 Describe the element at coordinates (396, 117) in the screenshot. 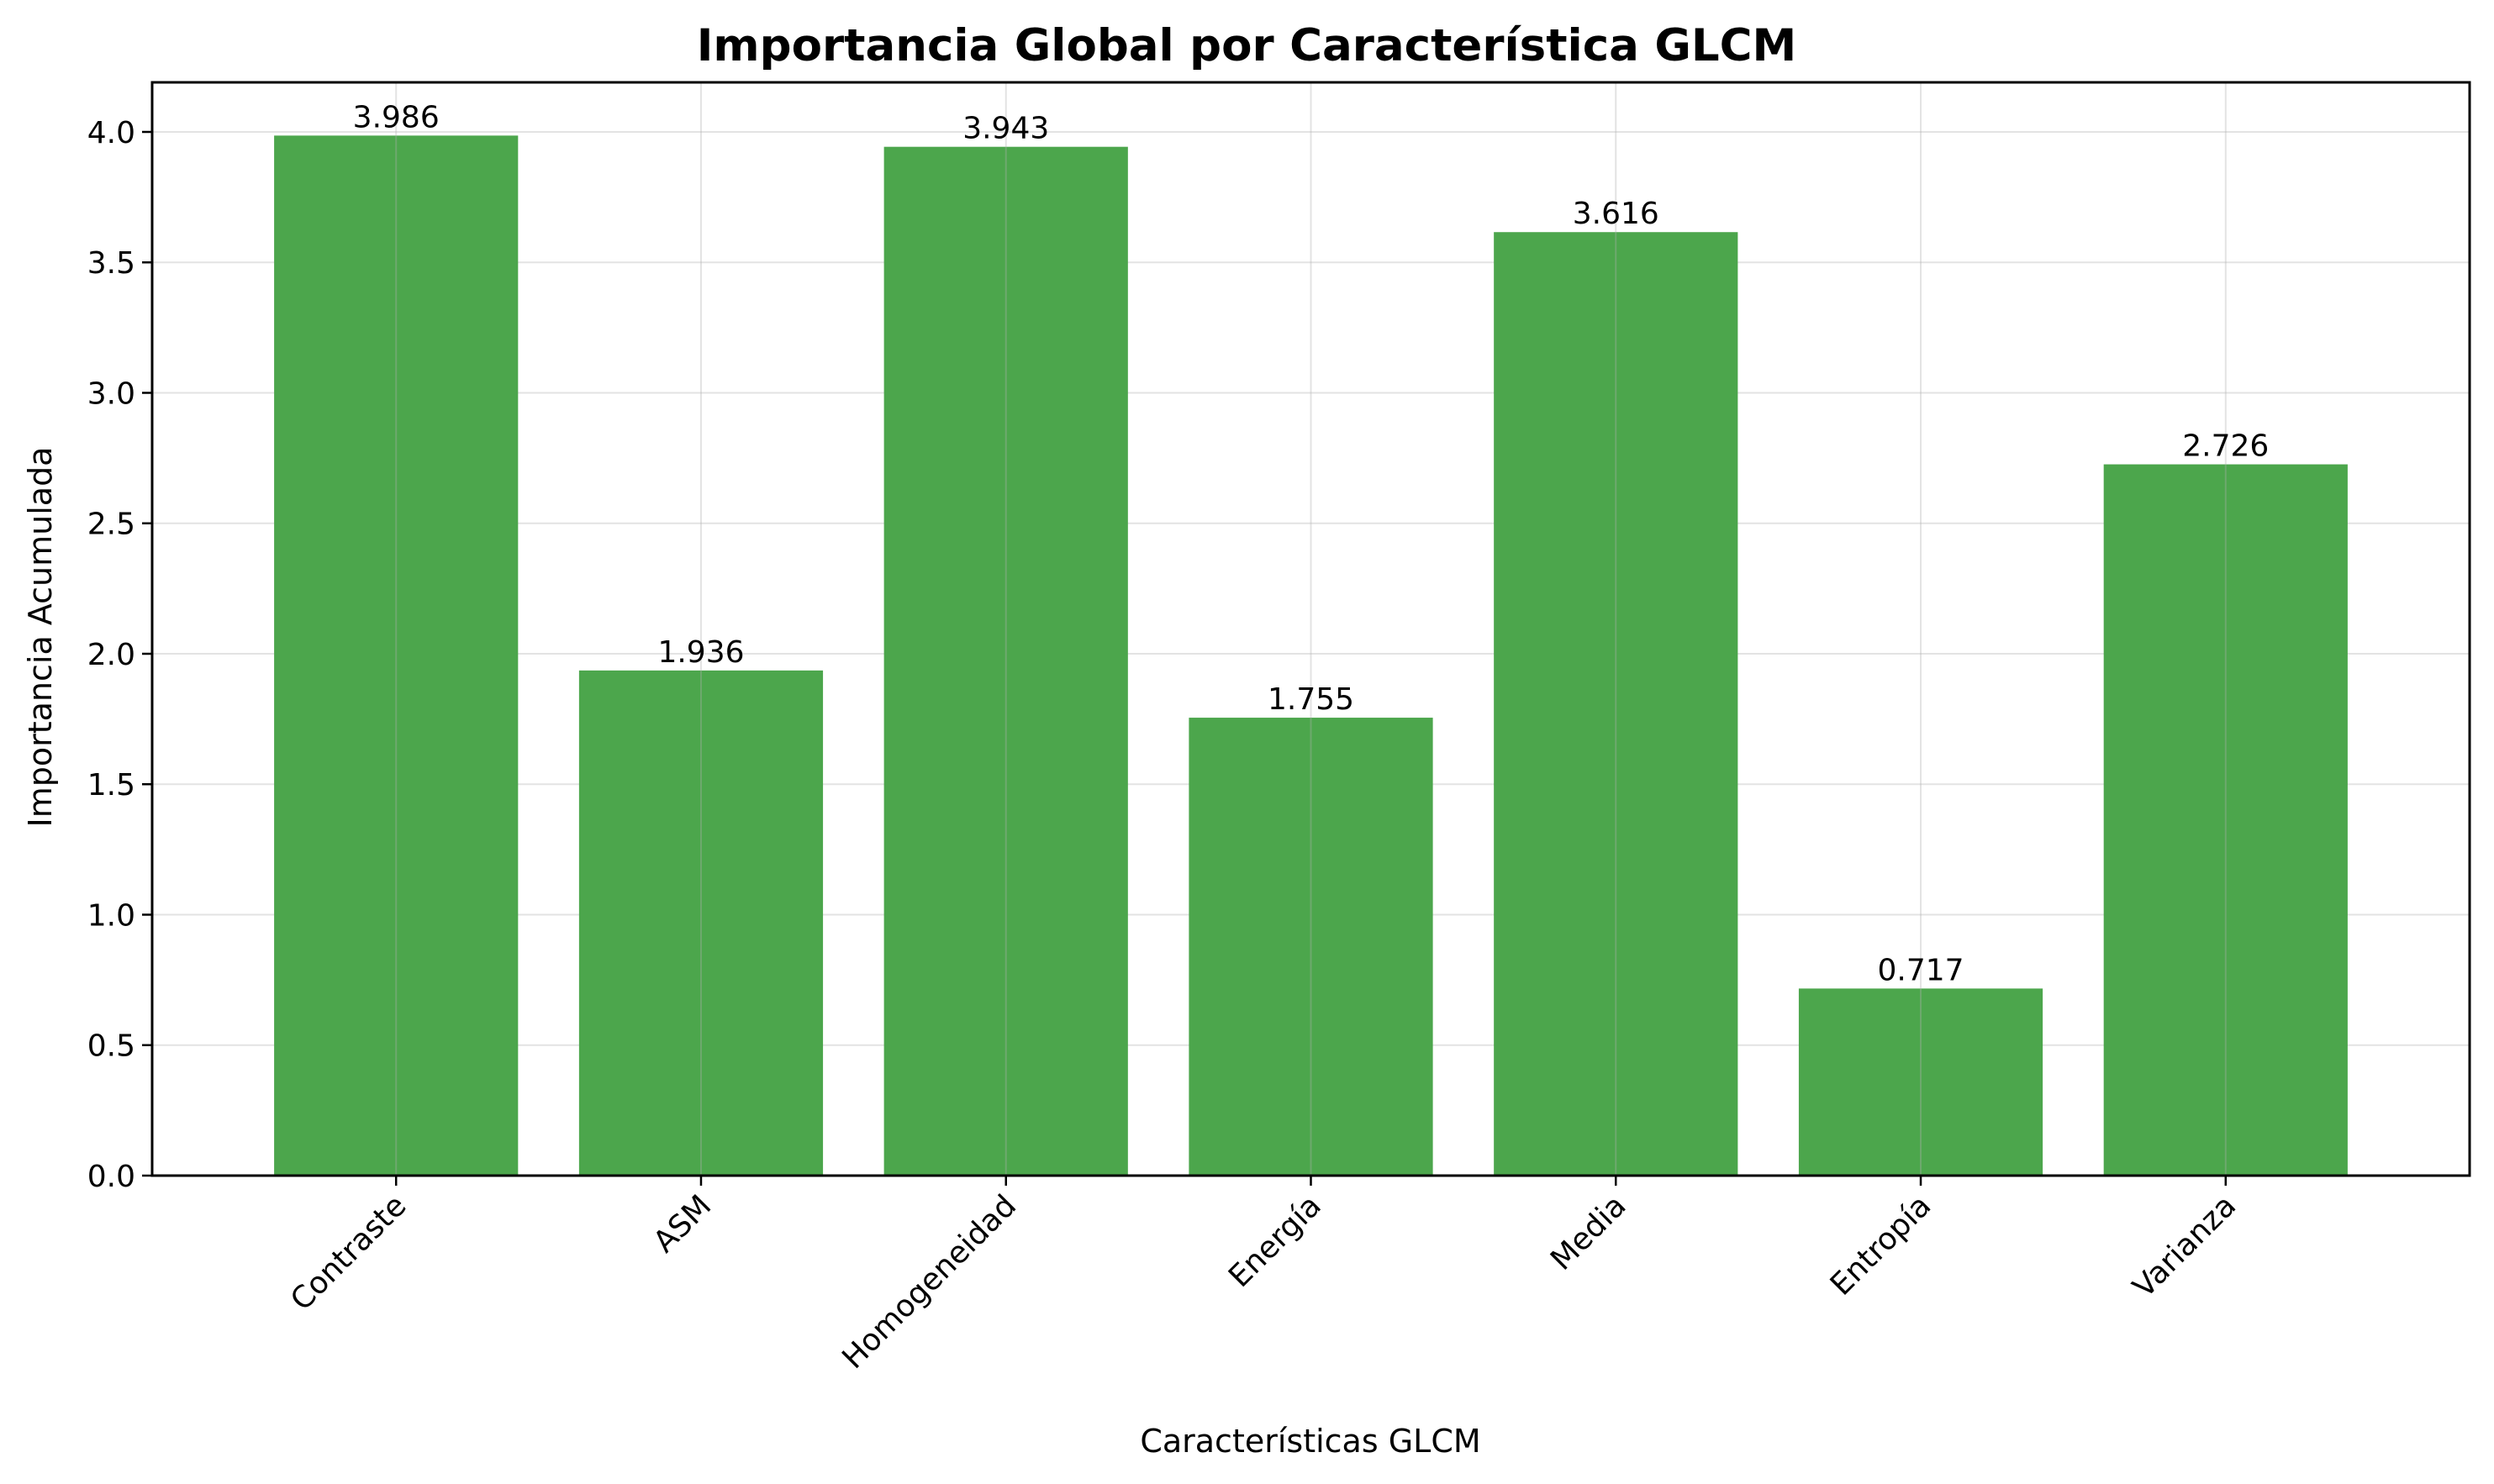

I see `value-label: 3.986` at that location.